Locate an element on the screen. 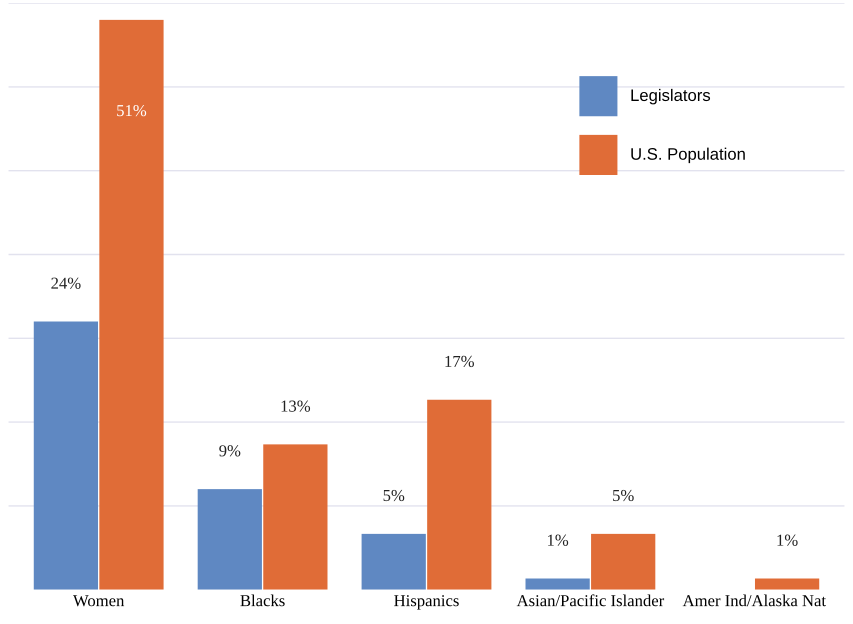 This screenshot has height=624, width=853. data-label: 51% is located at coordinates (131, 110).